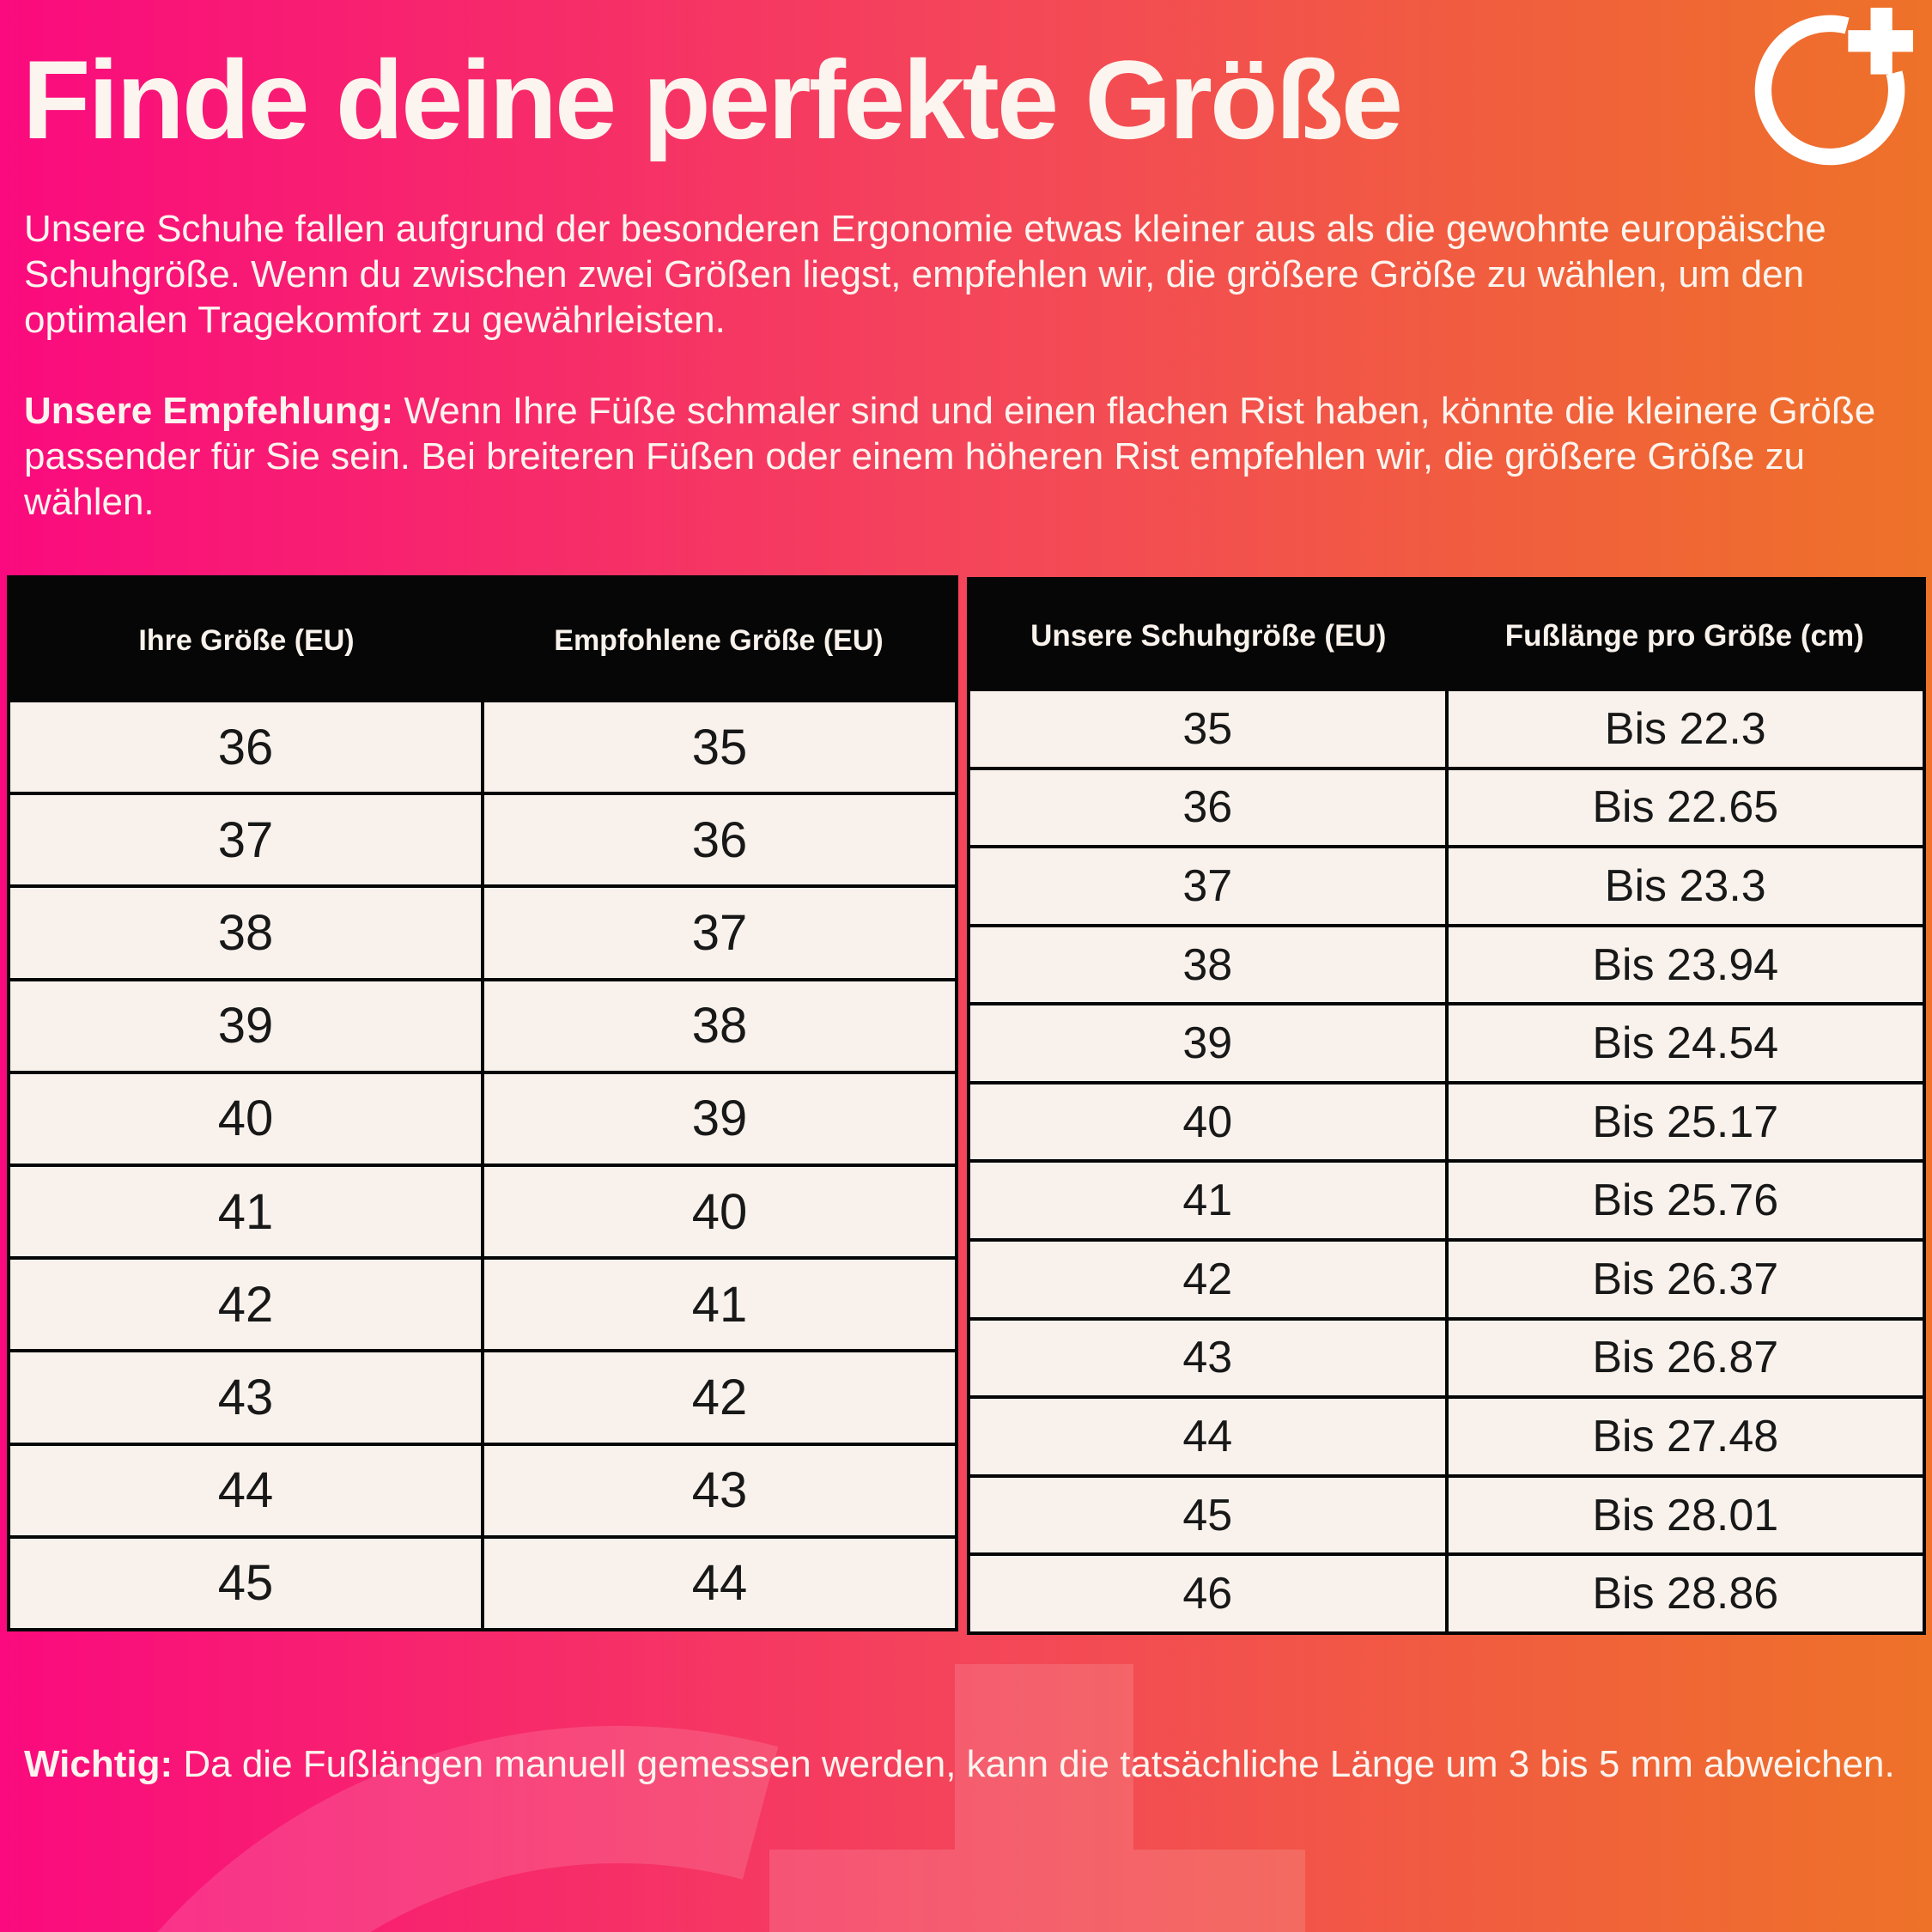  What do you see at coordinates (483, 1490) in the screenshot?
I see `table-row: 44 43` at bounding box center [483, 1490].